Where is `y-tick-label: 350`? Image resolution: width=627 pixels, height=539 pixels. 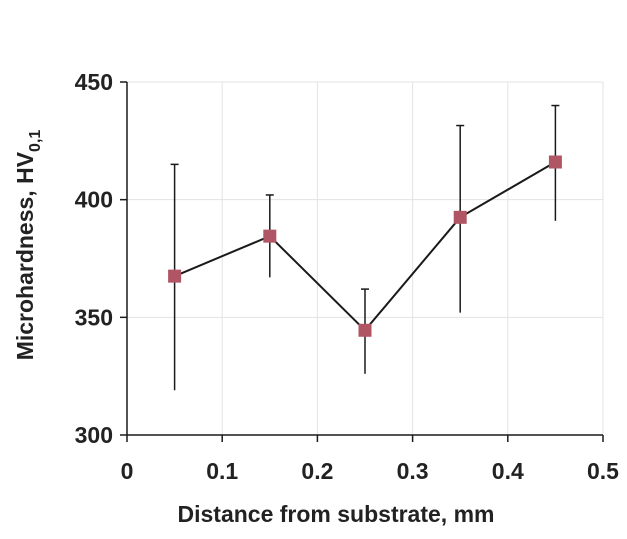 y-tick-label: 350 is located at coordinates (94, 317).